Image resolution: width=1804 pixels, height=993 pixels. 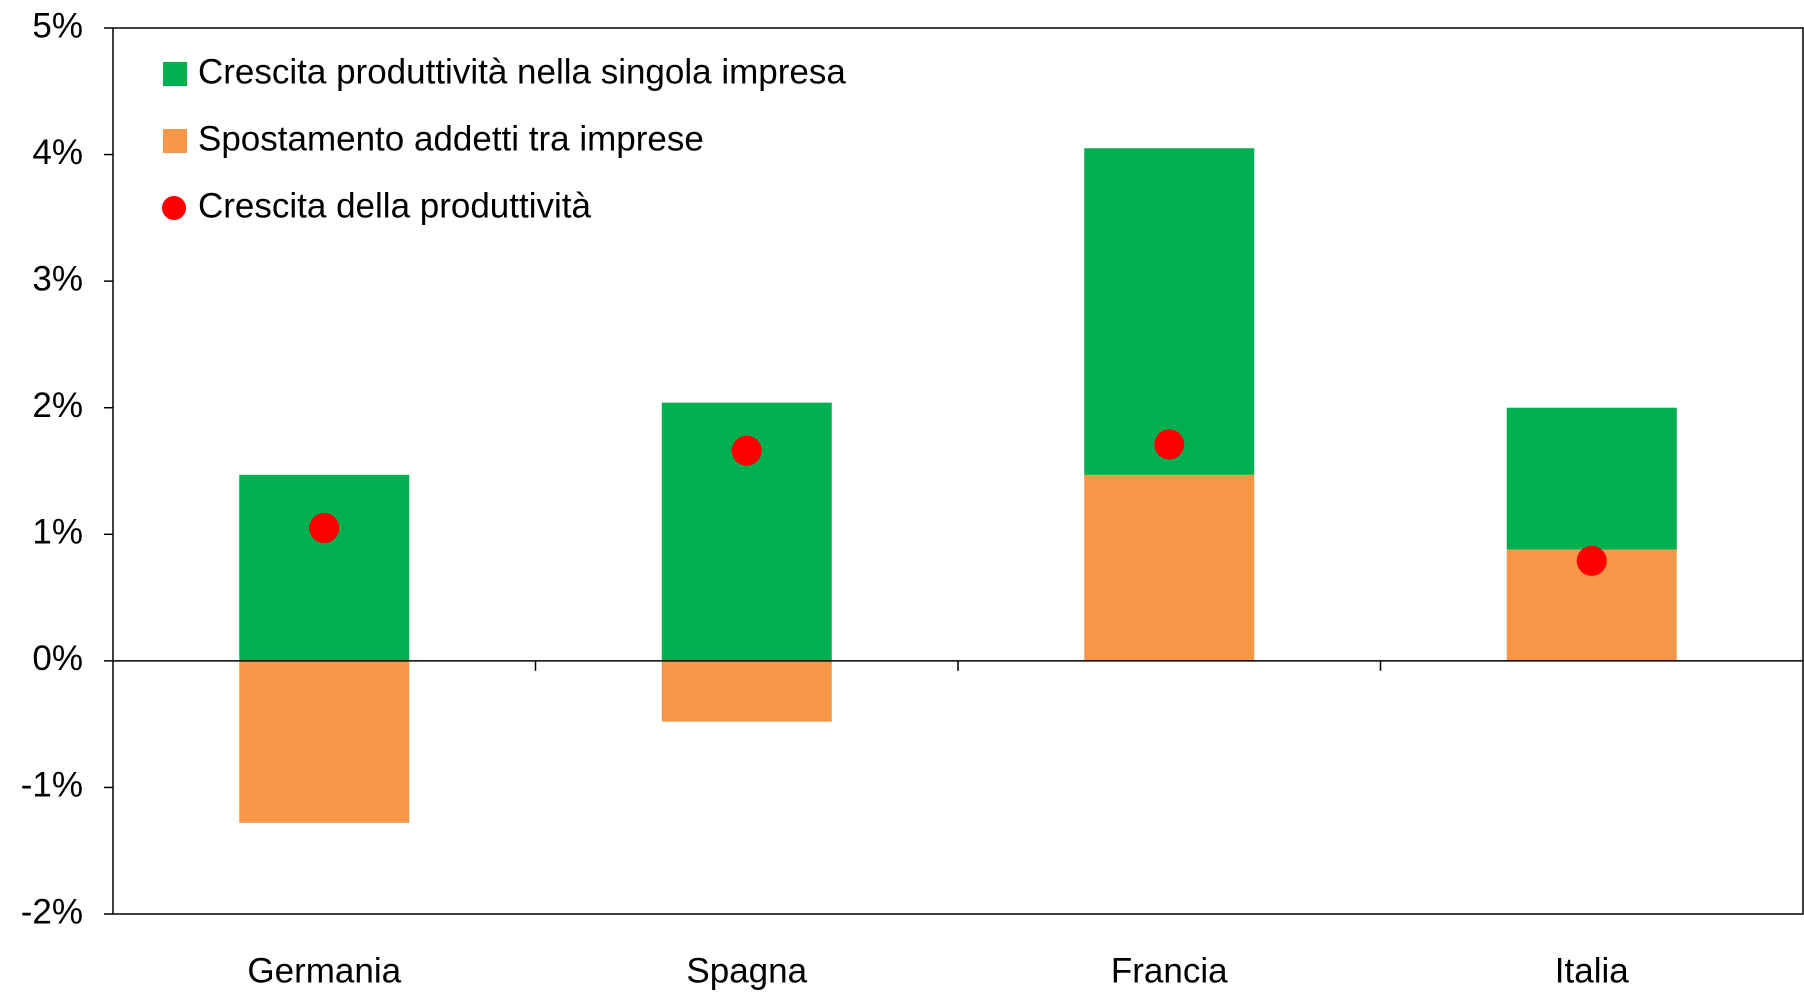 I want to click on x-tick-label: Germania, so click(x=324, y=970).